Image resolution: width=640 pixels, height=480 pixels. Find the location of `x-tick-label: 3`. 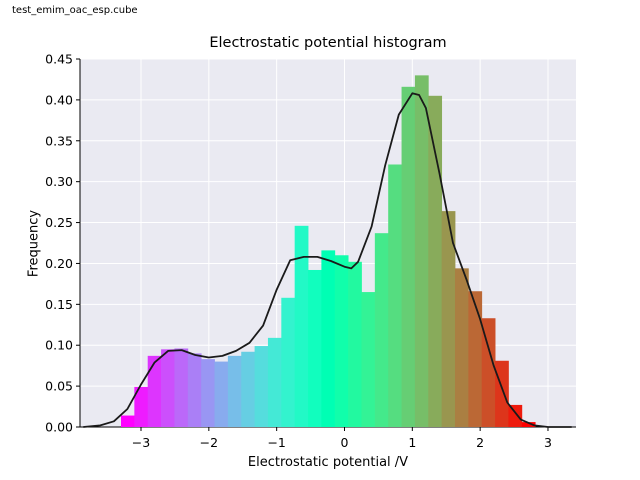

x-tick-label: 3 is located at coordinates (548, 442).